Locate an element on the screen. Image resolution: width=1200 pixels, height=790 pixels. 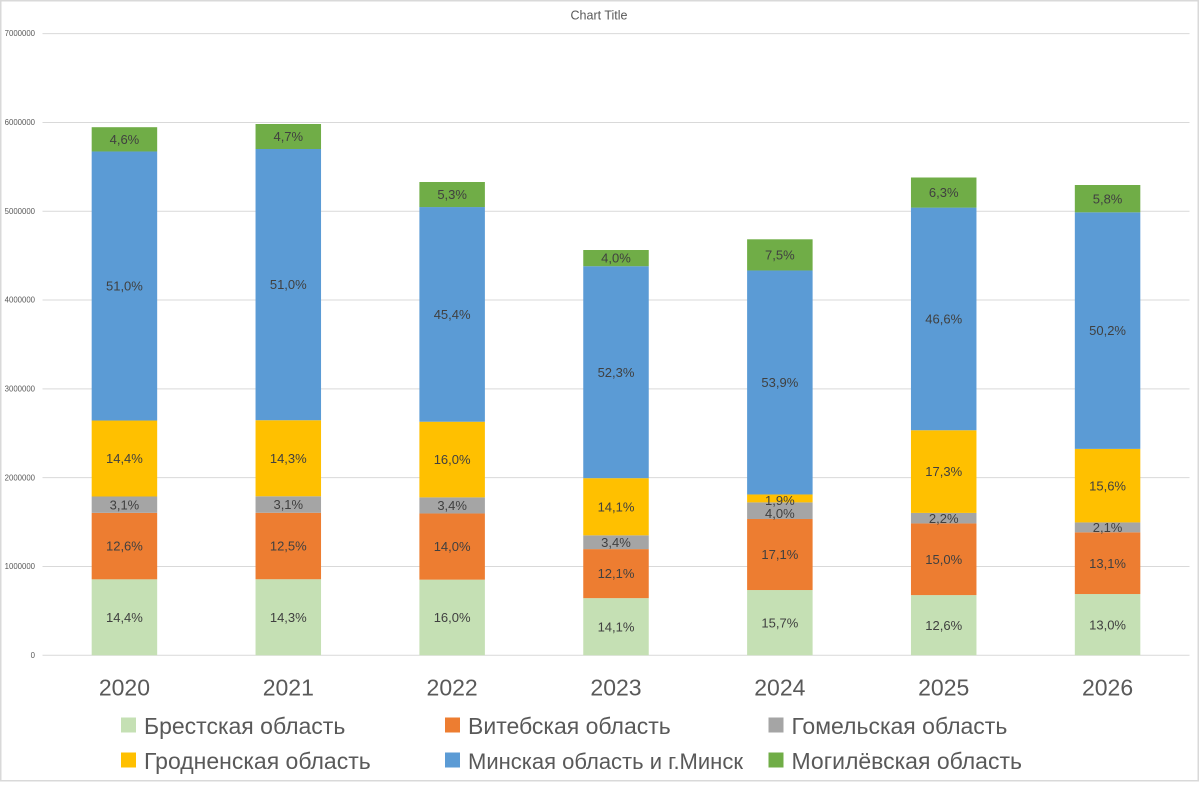
svg-text: Гродненская область is located at coordinates (257, 761).